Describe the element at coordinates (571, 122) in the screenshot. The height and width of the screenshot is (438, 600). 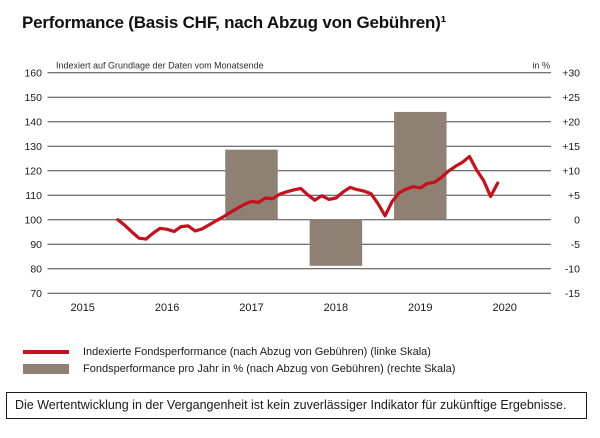
I see `right-axis-label: +20` at that location.